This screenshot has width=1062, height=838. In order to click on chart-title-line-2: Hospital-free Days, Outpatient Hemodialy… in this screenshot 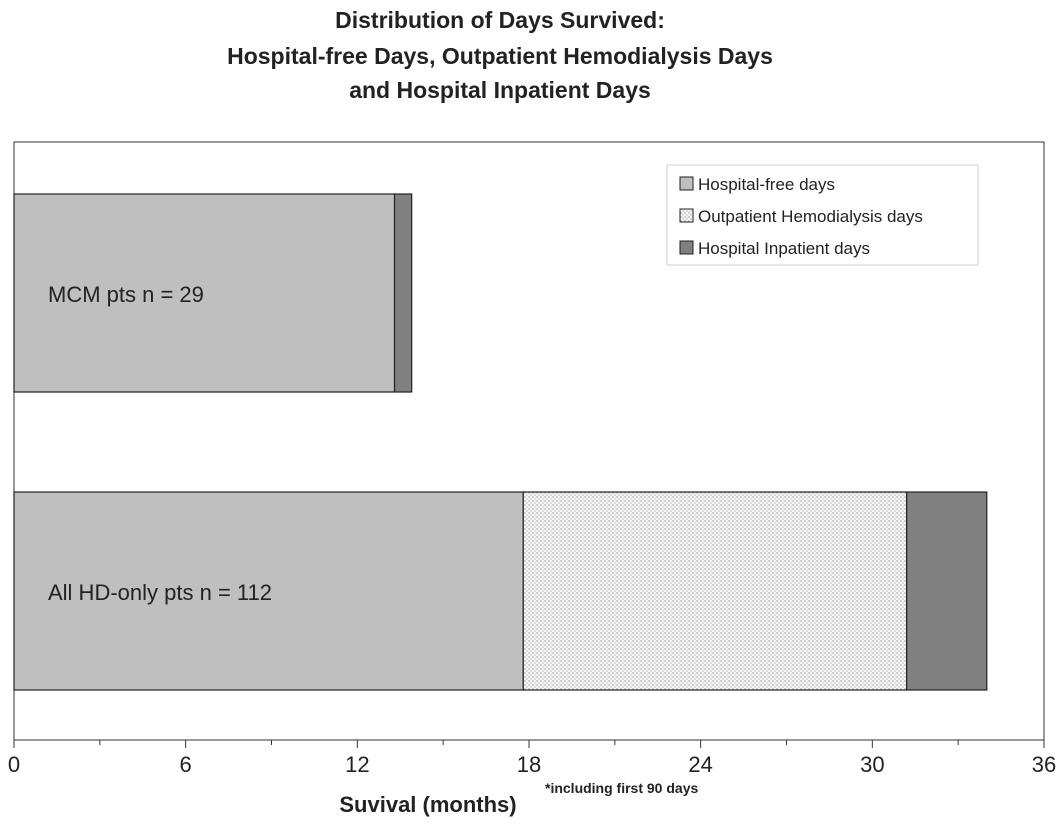, I will do `click(500, 56)`.